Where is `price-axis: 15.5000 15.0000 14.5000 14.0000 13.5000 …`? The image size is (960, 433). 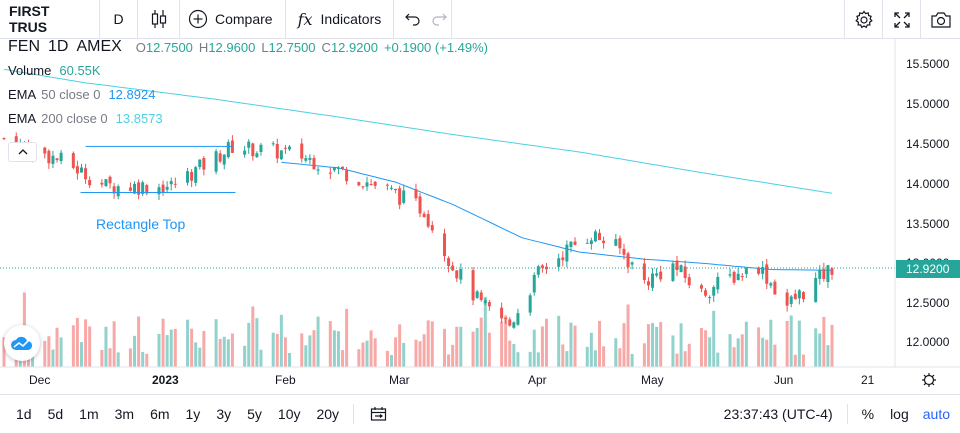
price-axis: 15.5000 15.0000 14.5000 14.0000 13.5000 … is located at coordinates (927, 203).